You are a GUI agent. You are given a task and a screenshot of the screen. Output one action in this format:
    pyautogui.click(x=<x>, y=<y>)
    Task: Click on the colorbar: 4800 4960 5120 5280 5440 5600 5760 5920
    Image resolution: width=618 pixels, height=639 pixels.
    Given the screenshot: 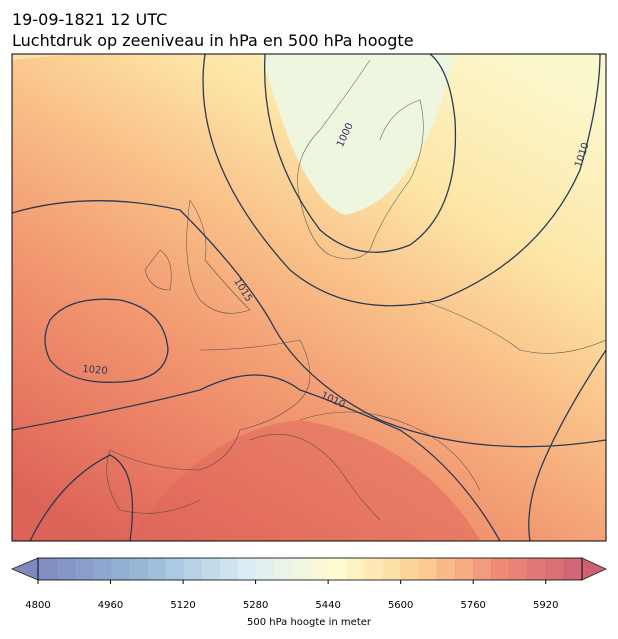 What is the action you would take?
    pyautogui.click(x=308, y=584)
    